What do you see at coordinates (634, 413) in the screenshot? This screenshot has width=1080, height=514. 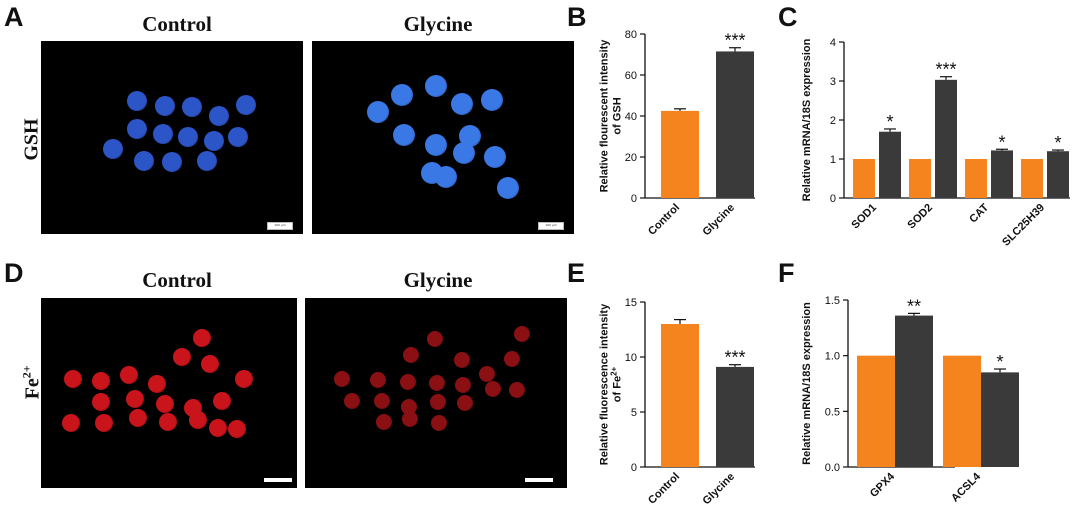 I see `y-tick-label: 5` at bounding box center [634, 413].